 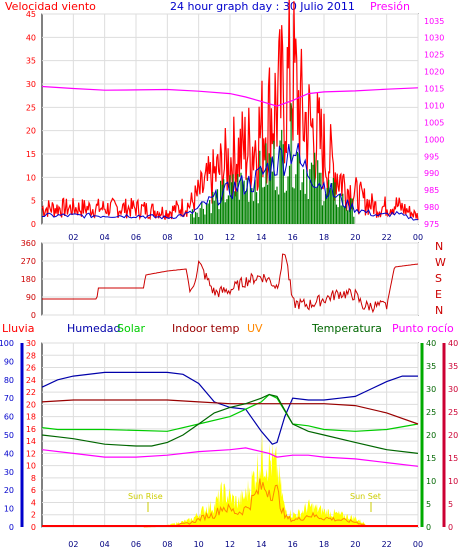 I want to click on hum-x-tick: 10, so click(x=199, y=544).